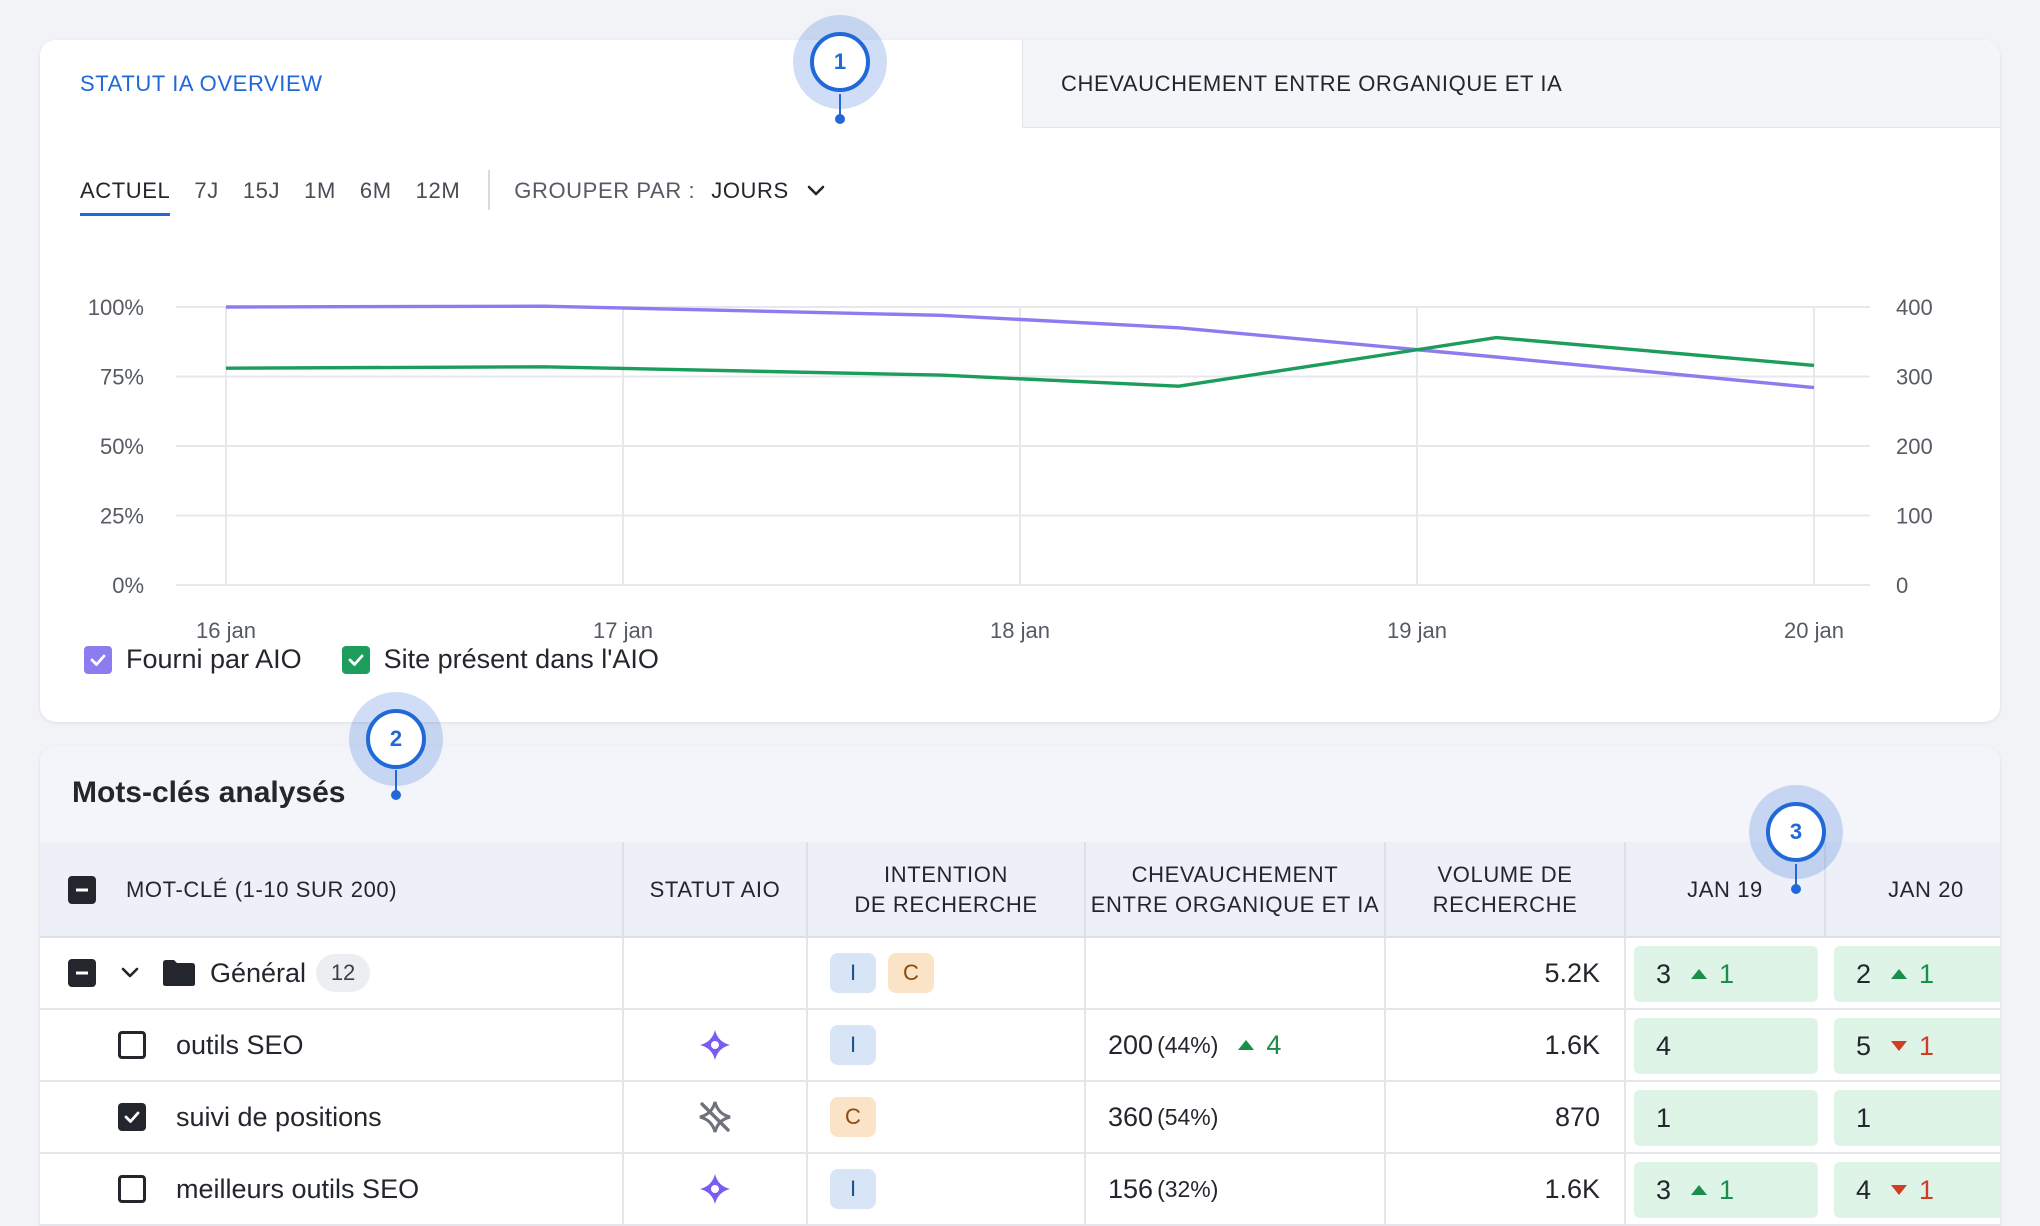 Image resolution: width=2040 pixels, height=1226 pixels. I want to click on select-all-checkbox, so click(82, 890).